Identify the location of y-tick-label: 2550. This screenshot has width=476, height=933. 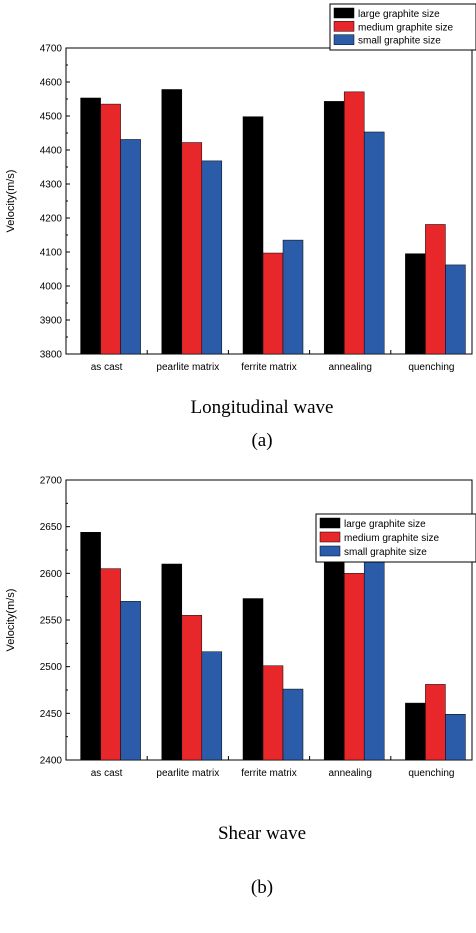
(51, 621).